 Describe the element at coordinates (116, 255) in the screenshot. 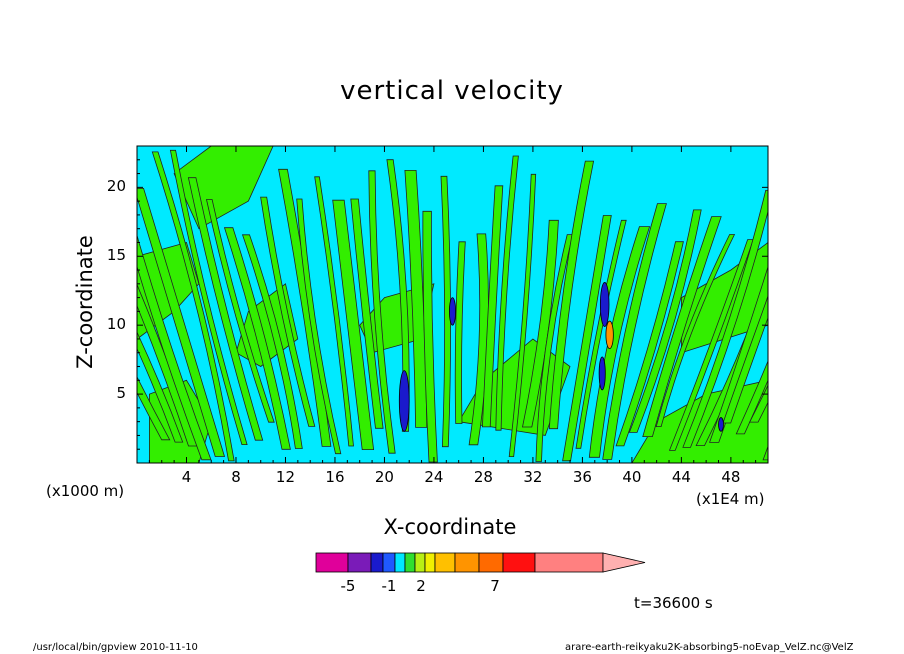

I see `y-tick-label: 15` at that location.